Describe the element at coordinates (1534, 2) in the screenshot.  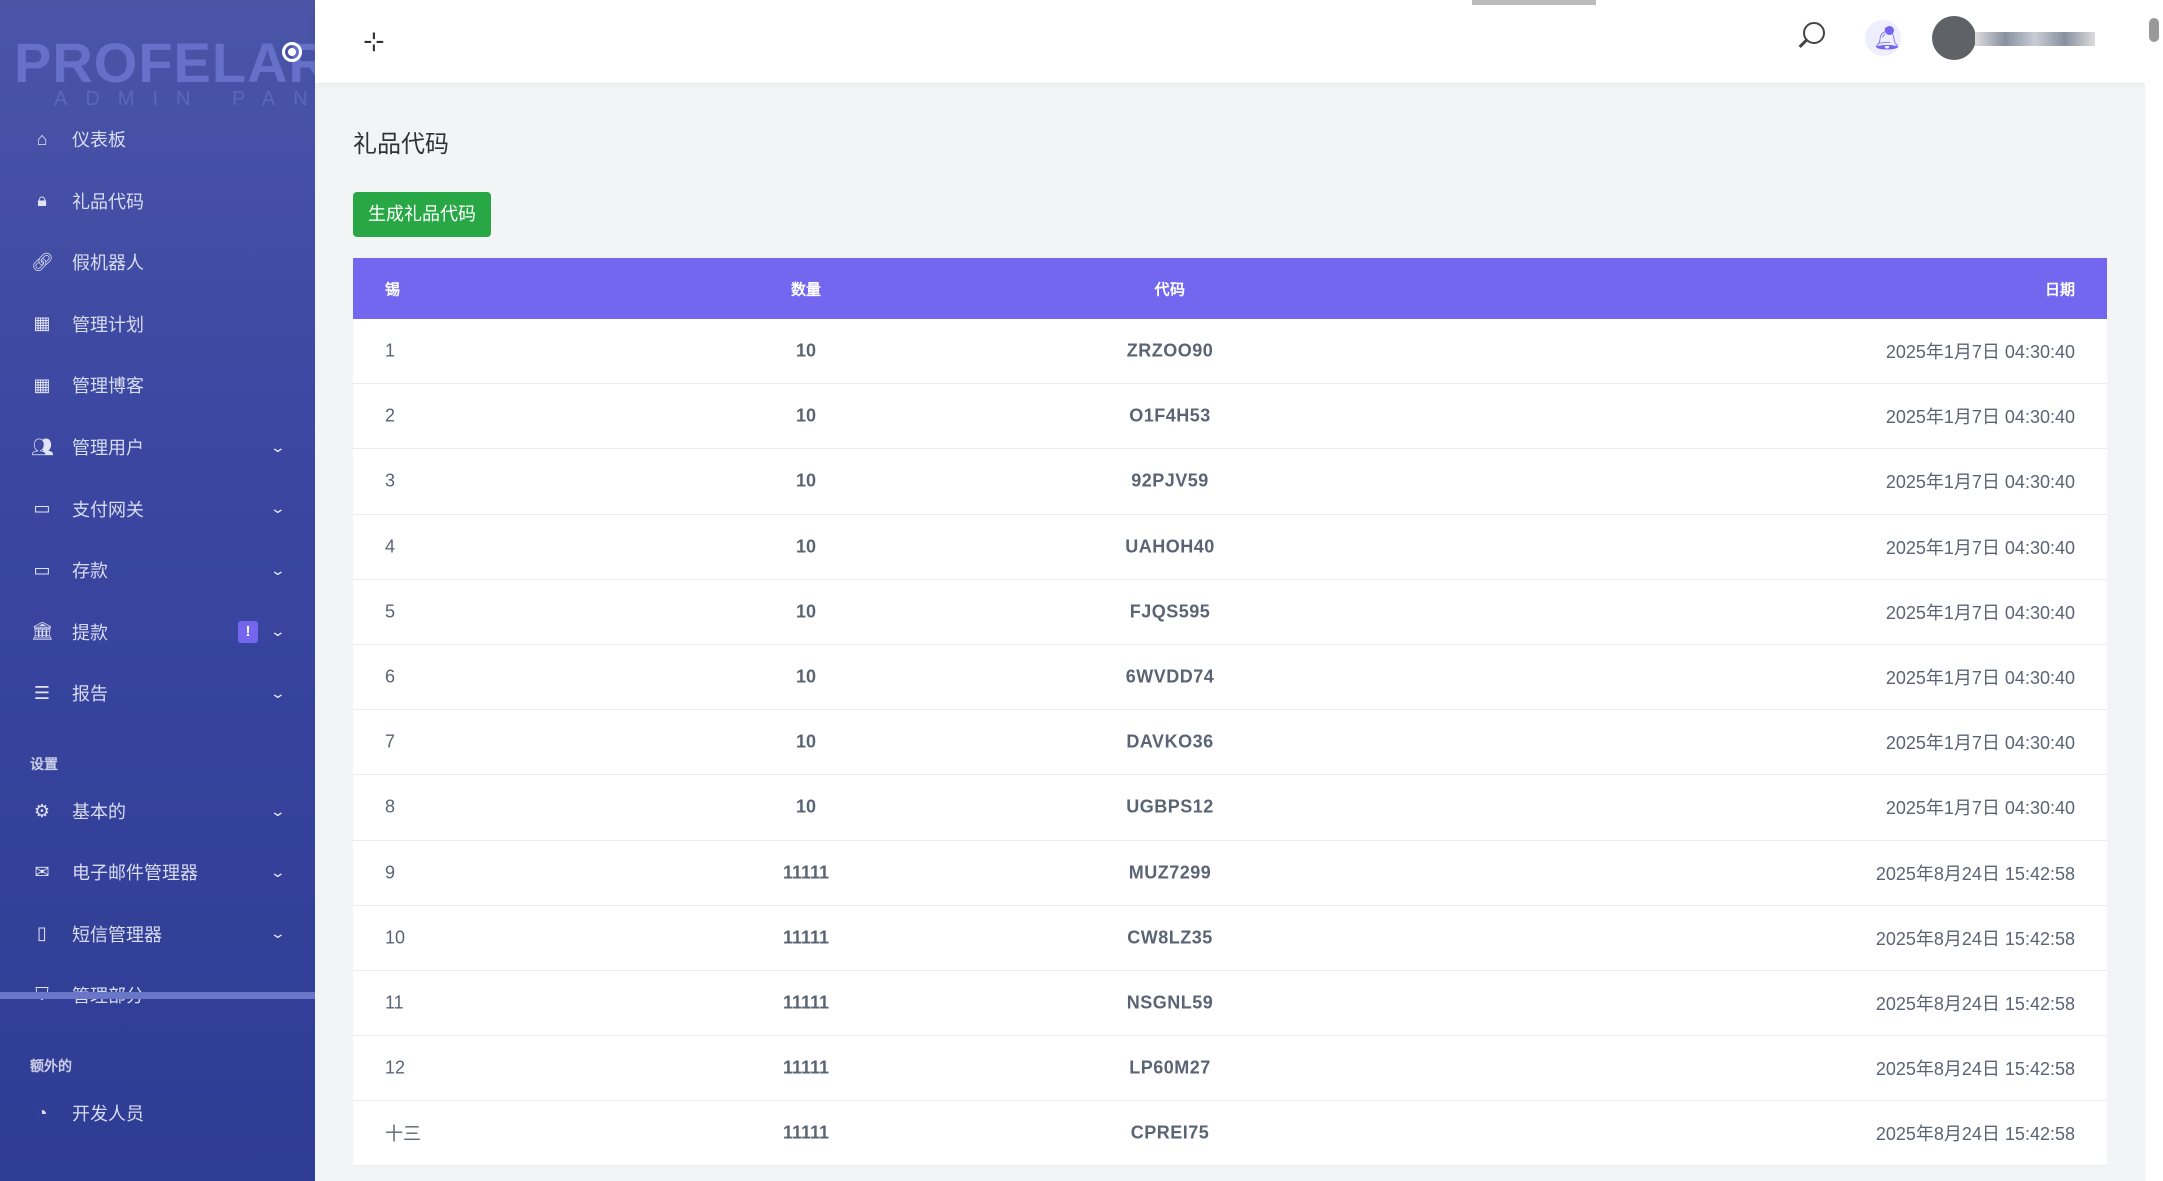
I see `header-divider` at that location.